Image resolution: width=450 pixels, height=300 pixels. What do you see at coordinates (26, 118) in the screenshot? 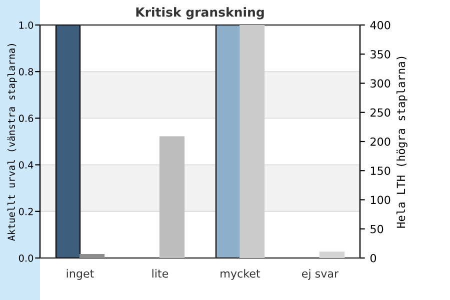
I see `y-tick-label: 0.6` at bounding box center [26, 118].